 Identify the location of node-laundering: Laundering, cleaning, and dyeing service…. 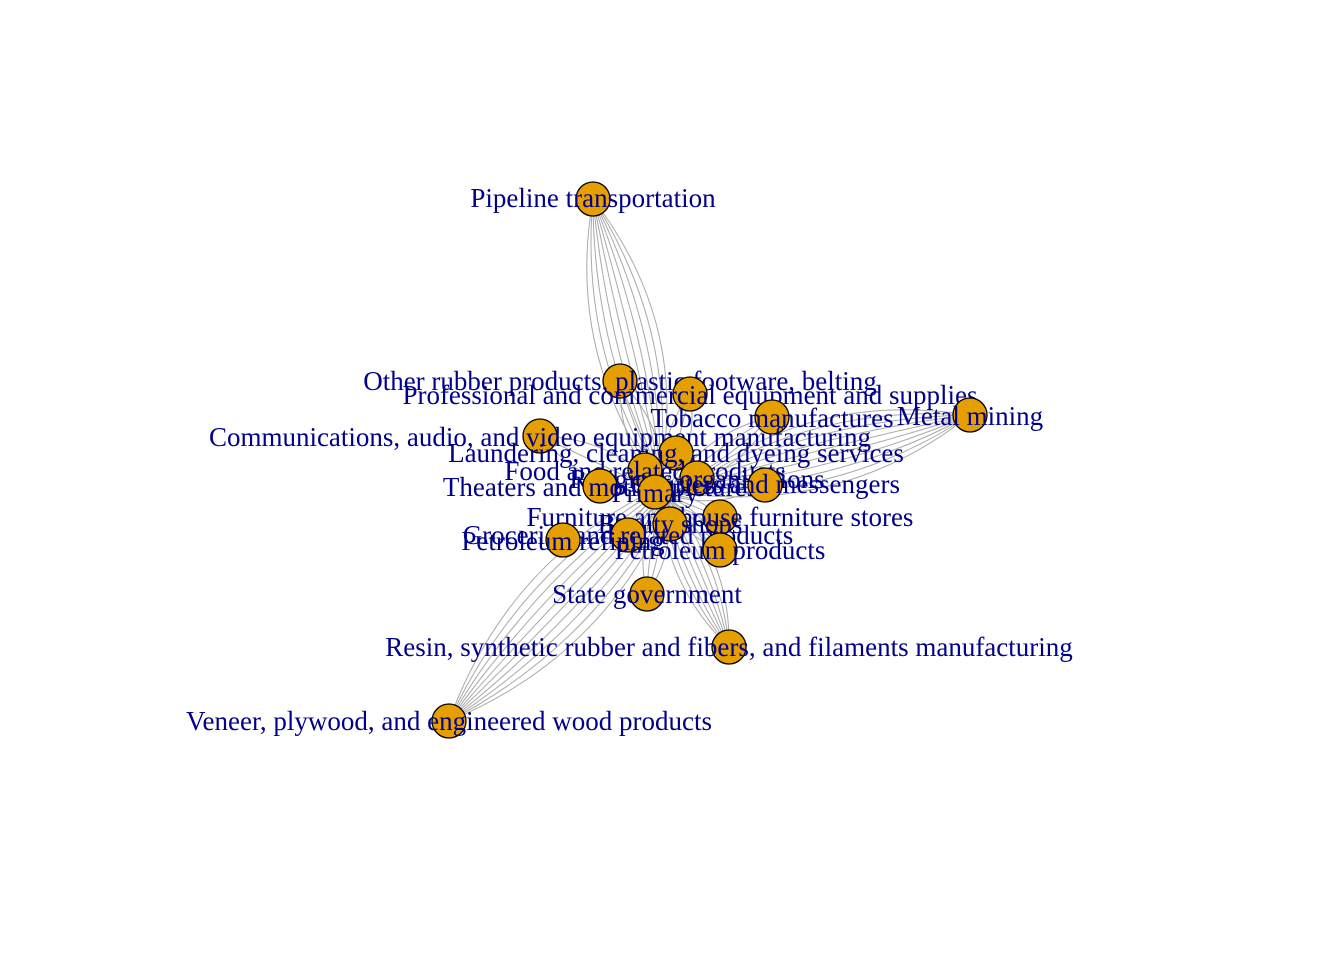
(676, 453).